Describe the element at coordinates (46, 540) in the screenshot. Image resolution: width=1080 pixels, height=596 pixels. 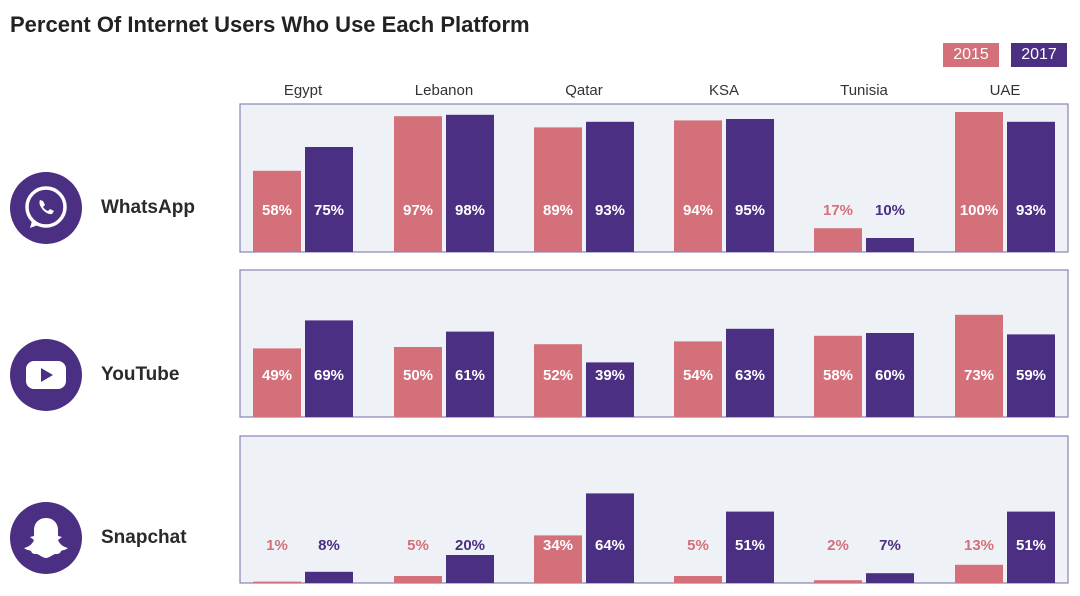
I see `snapchat-icon` at that location.